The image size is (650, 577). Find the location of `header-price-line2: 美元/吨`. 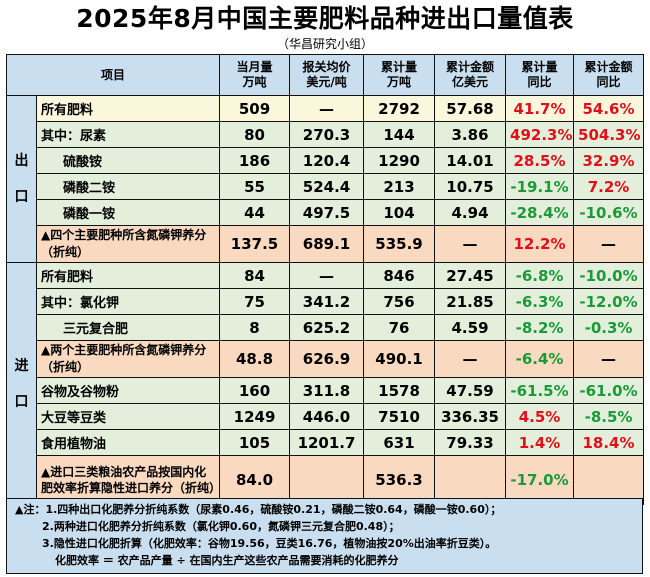

header-price-line2: 美元/吨 is located at coordinates (326, 82).